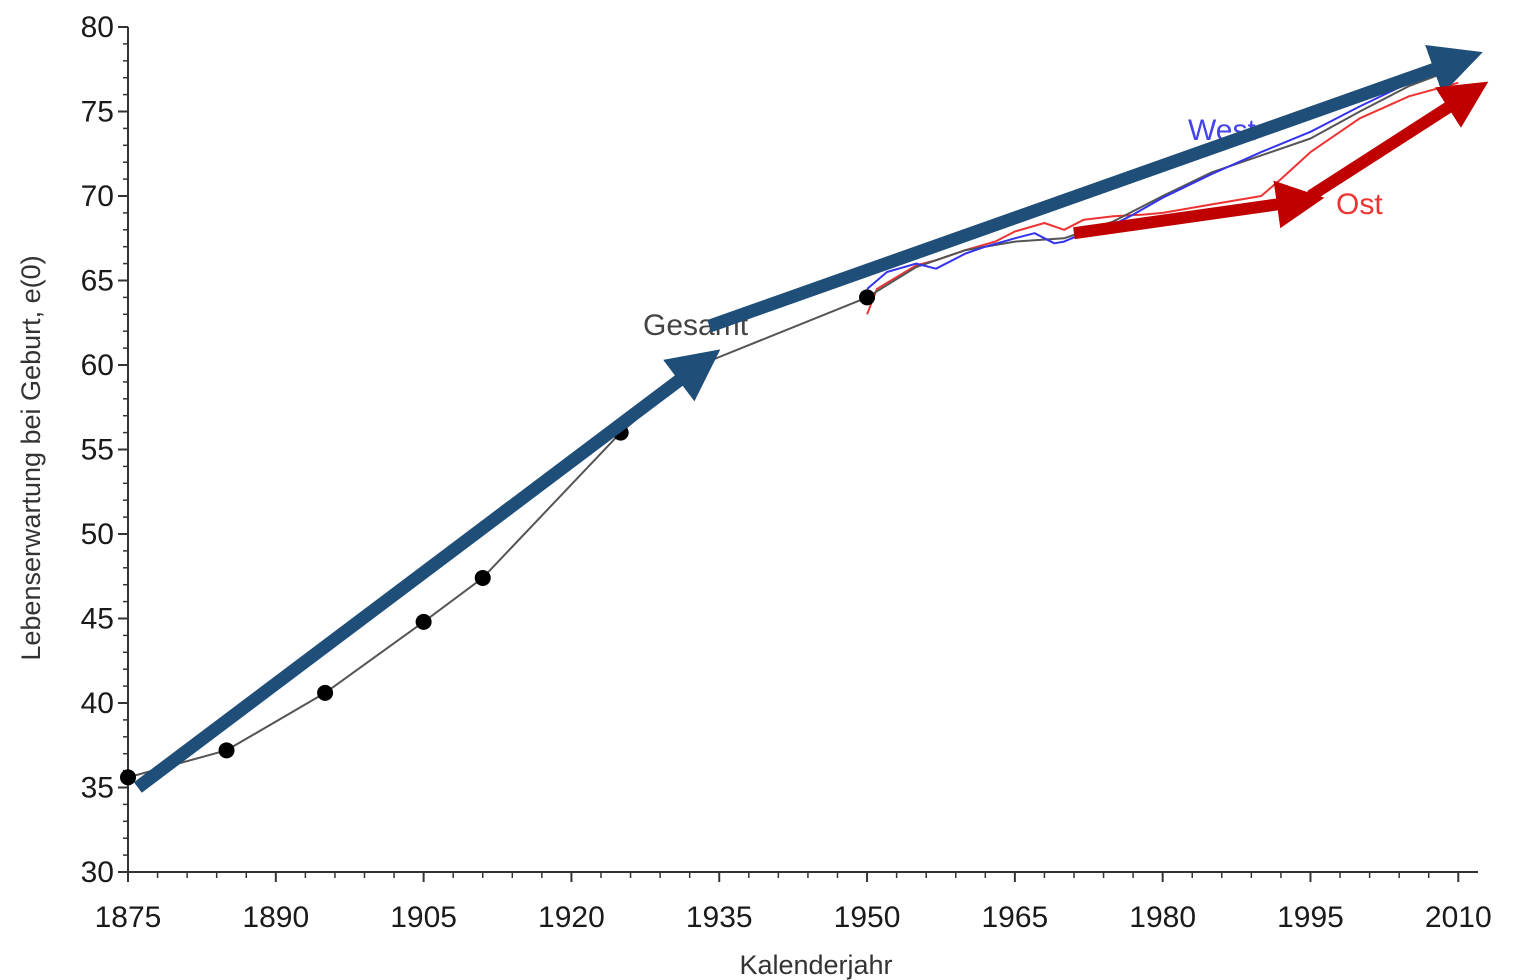  Describe the element at coordinates (1014, 917) in the screenshot. I see `x-tick-label: 1965` at that location.